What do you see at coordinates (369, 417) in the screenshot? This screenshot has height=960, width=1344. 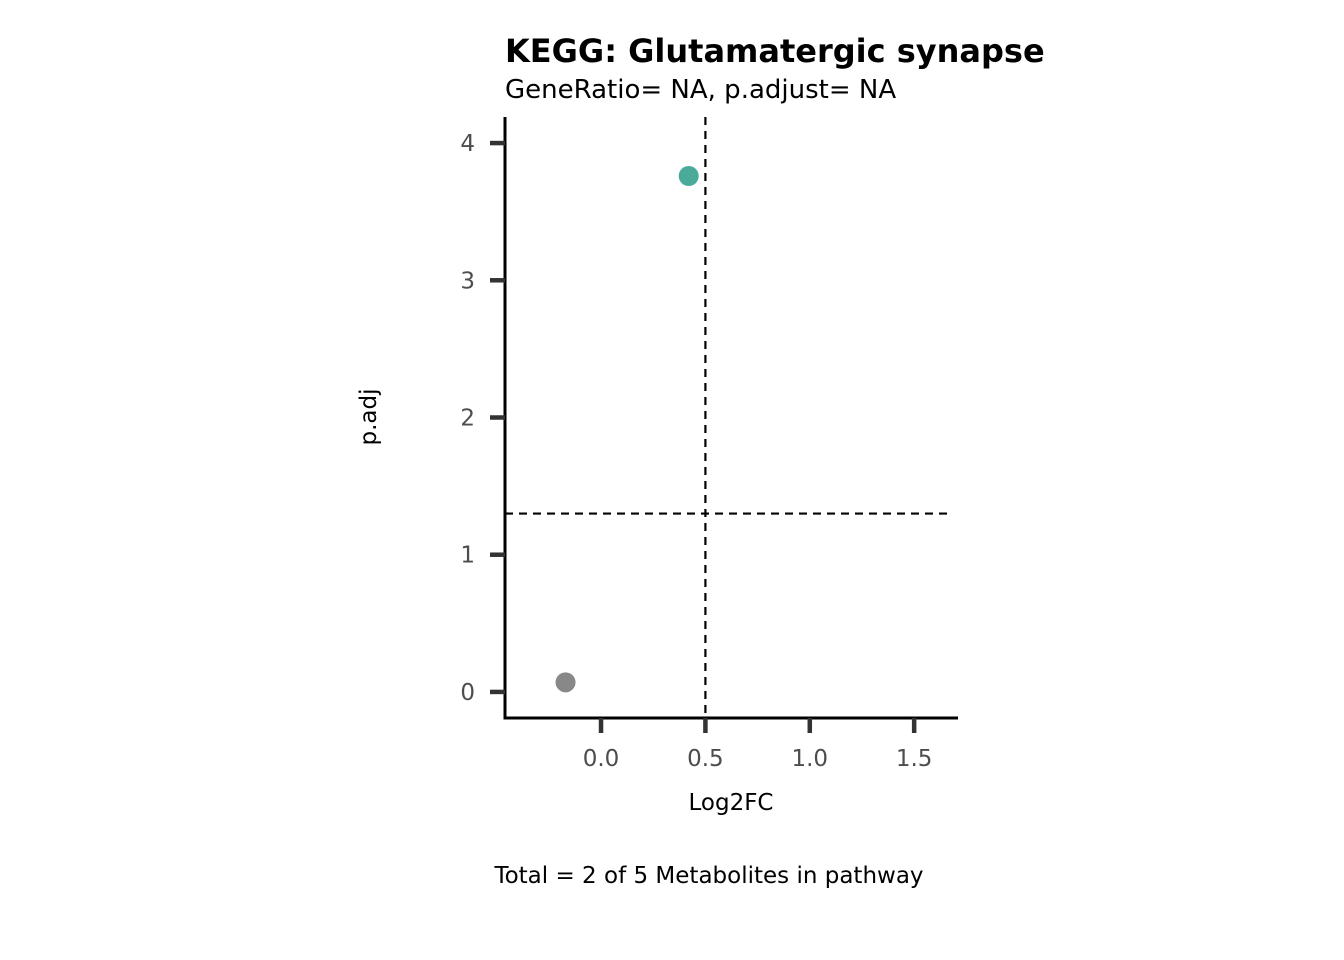 I see `y-axis-label: p.adj` at bounding box center [369, 417].